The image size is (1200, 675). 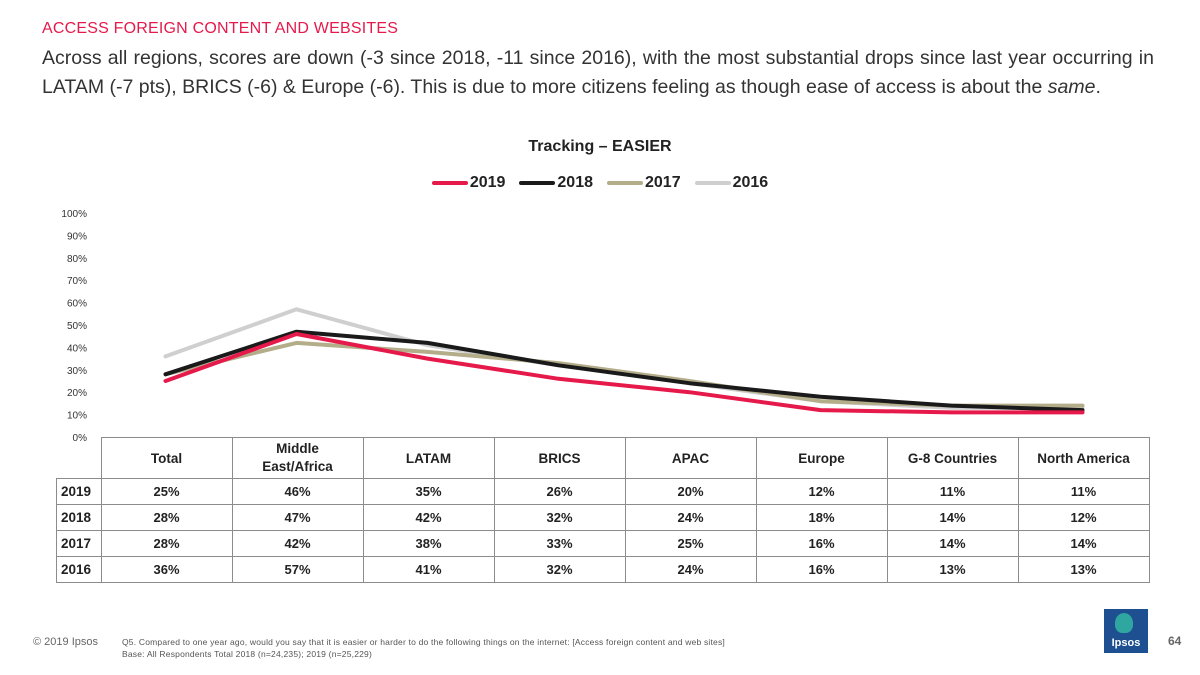 I want to click on series-line-2016, so click(x=624, y=358).